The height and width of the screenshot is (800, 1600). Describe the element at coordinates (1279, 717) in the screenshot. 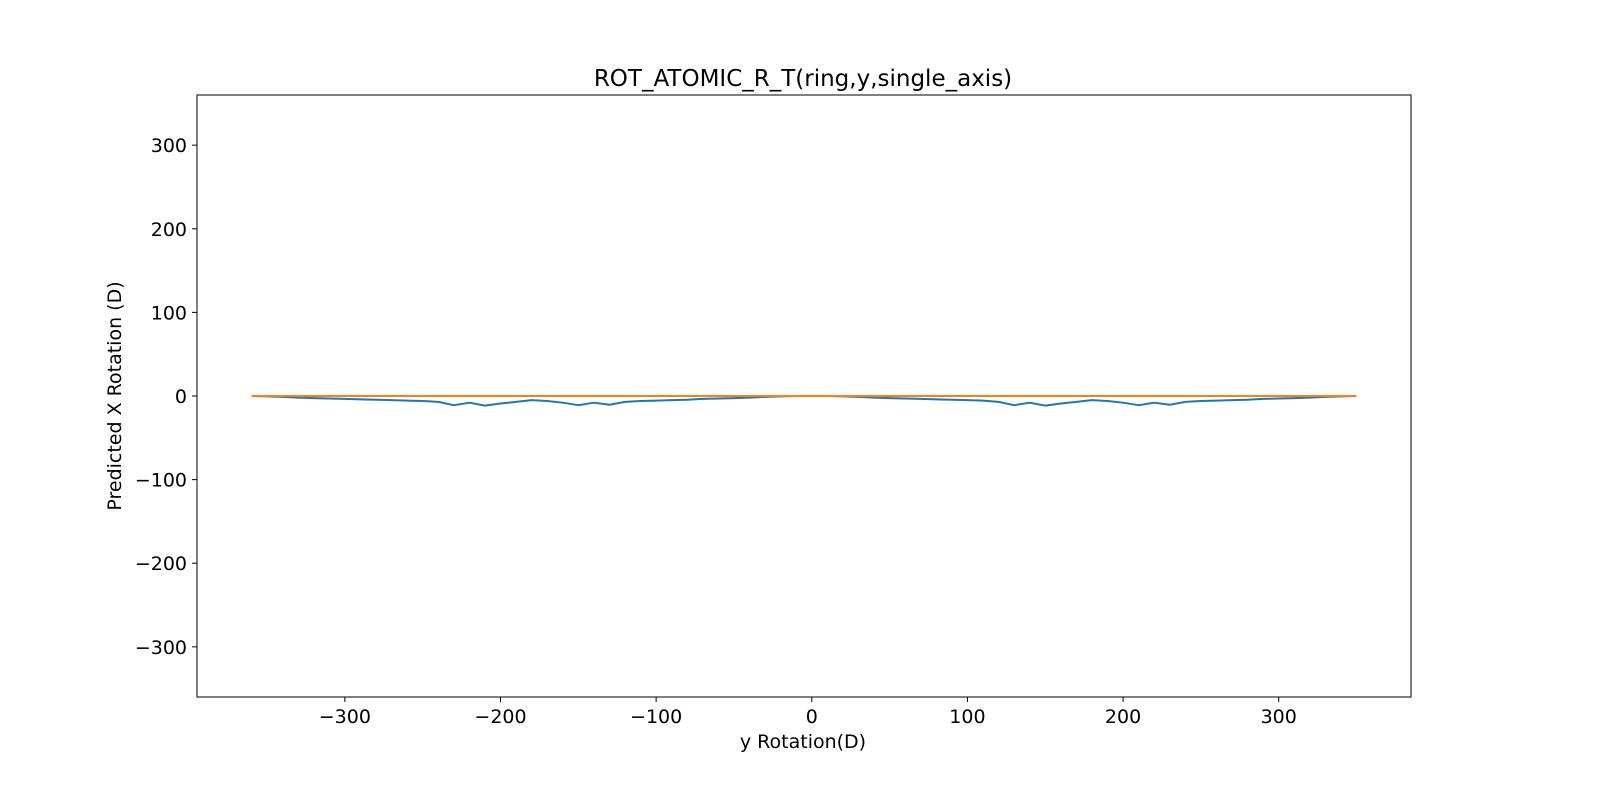

I see `x-tick-label: 300` at that location.